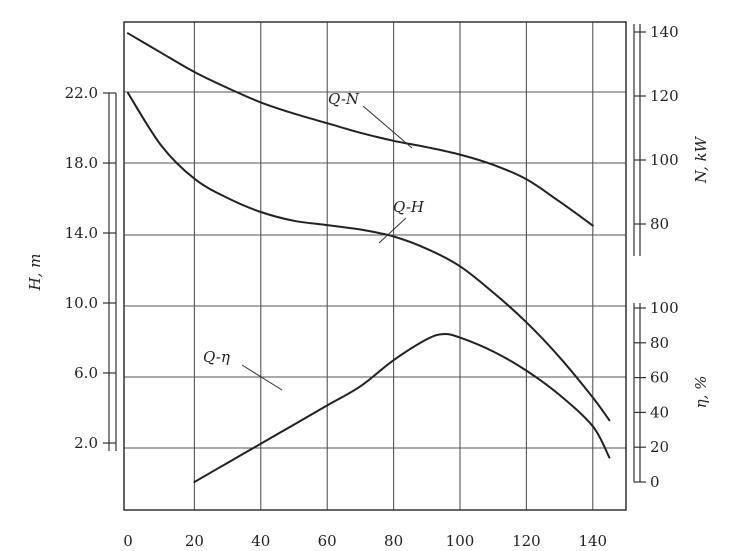 The width and height of the screenshot is (742, 551). What do you see at coordinates (409, 207) in the screenshot?
I see `annotation-label-qh: Q-H` at bounding box center [409, 207].